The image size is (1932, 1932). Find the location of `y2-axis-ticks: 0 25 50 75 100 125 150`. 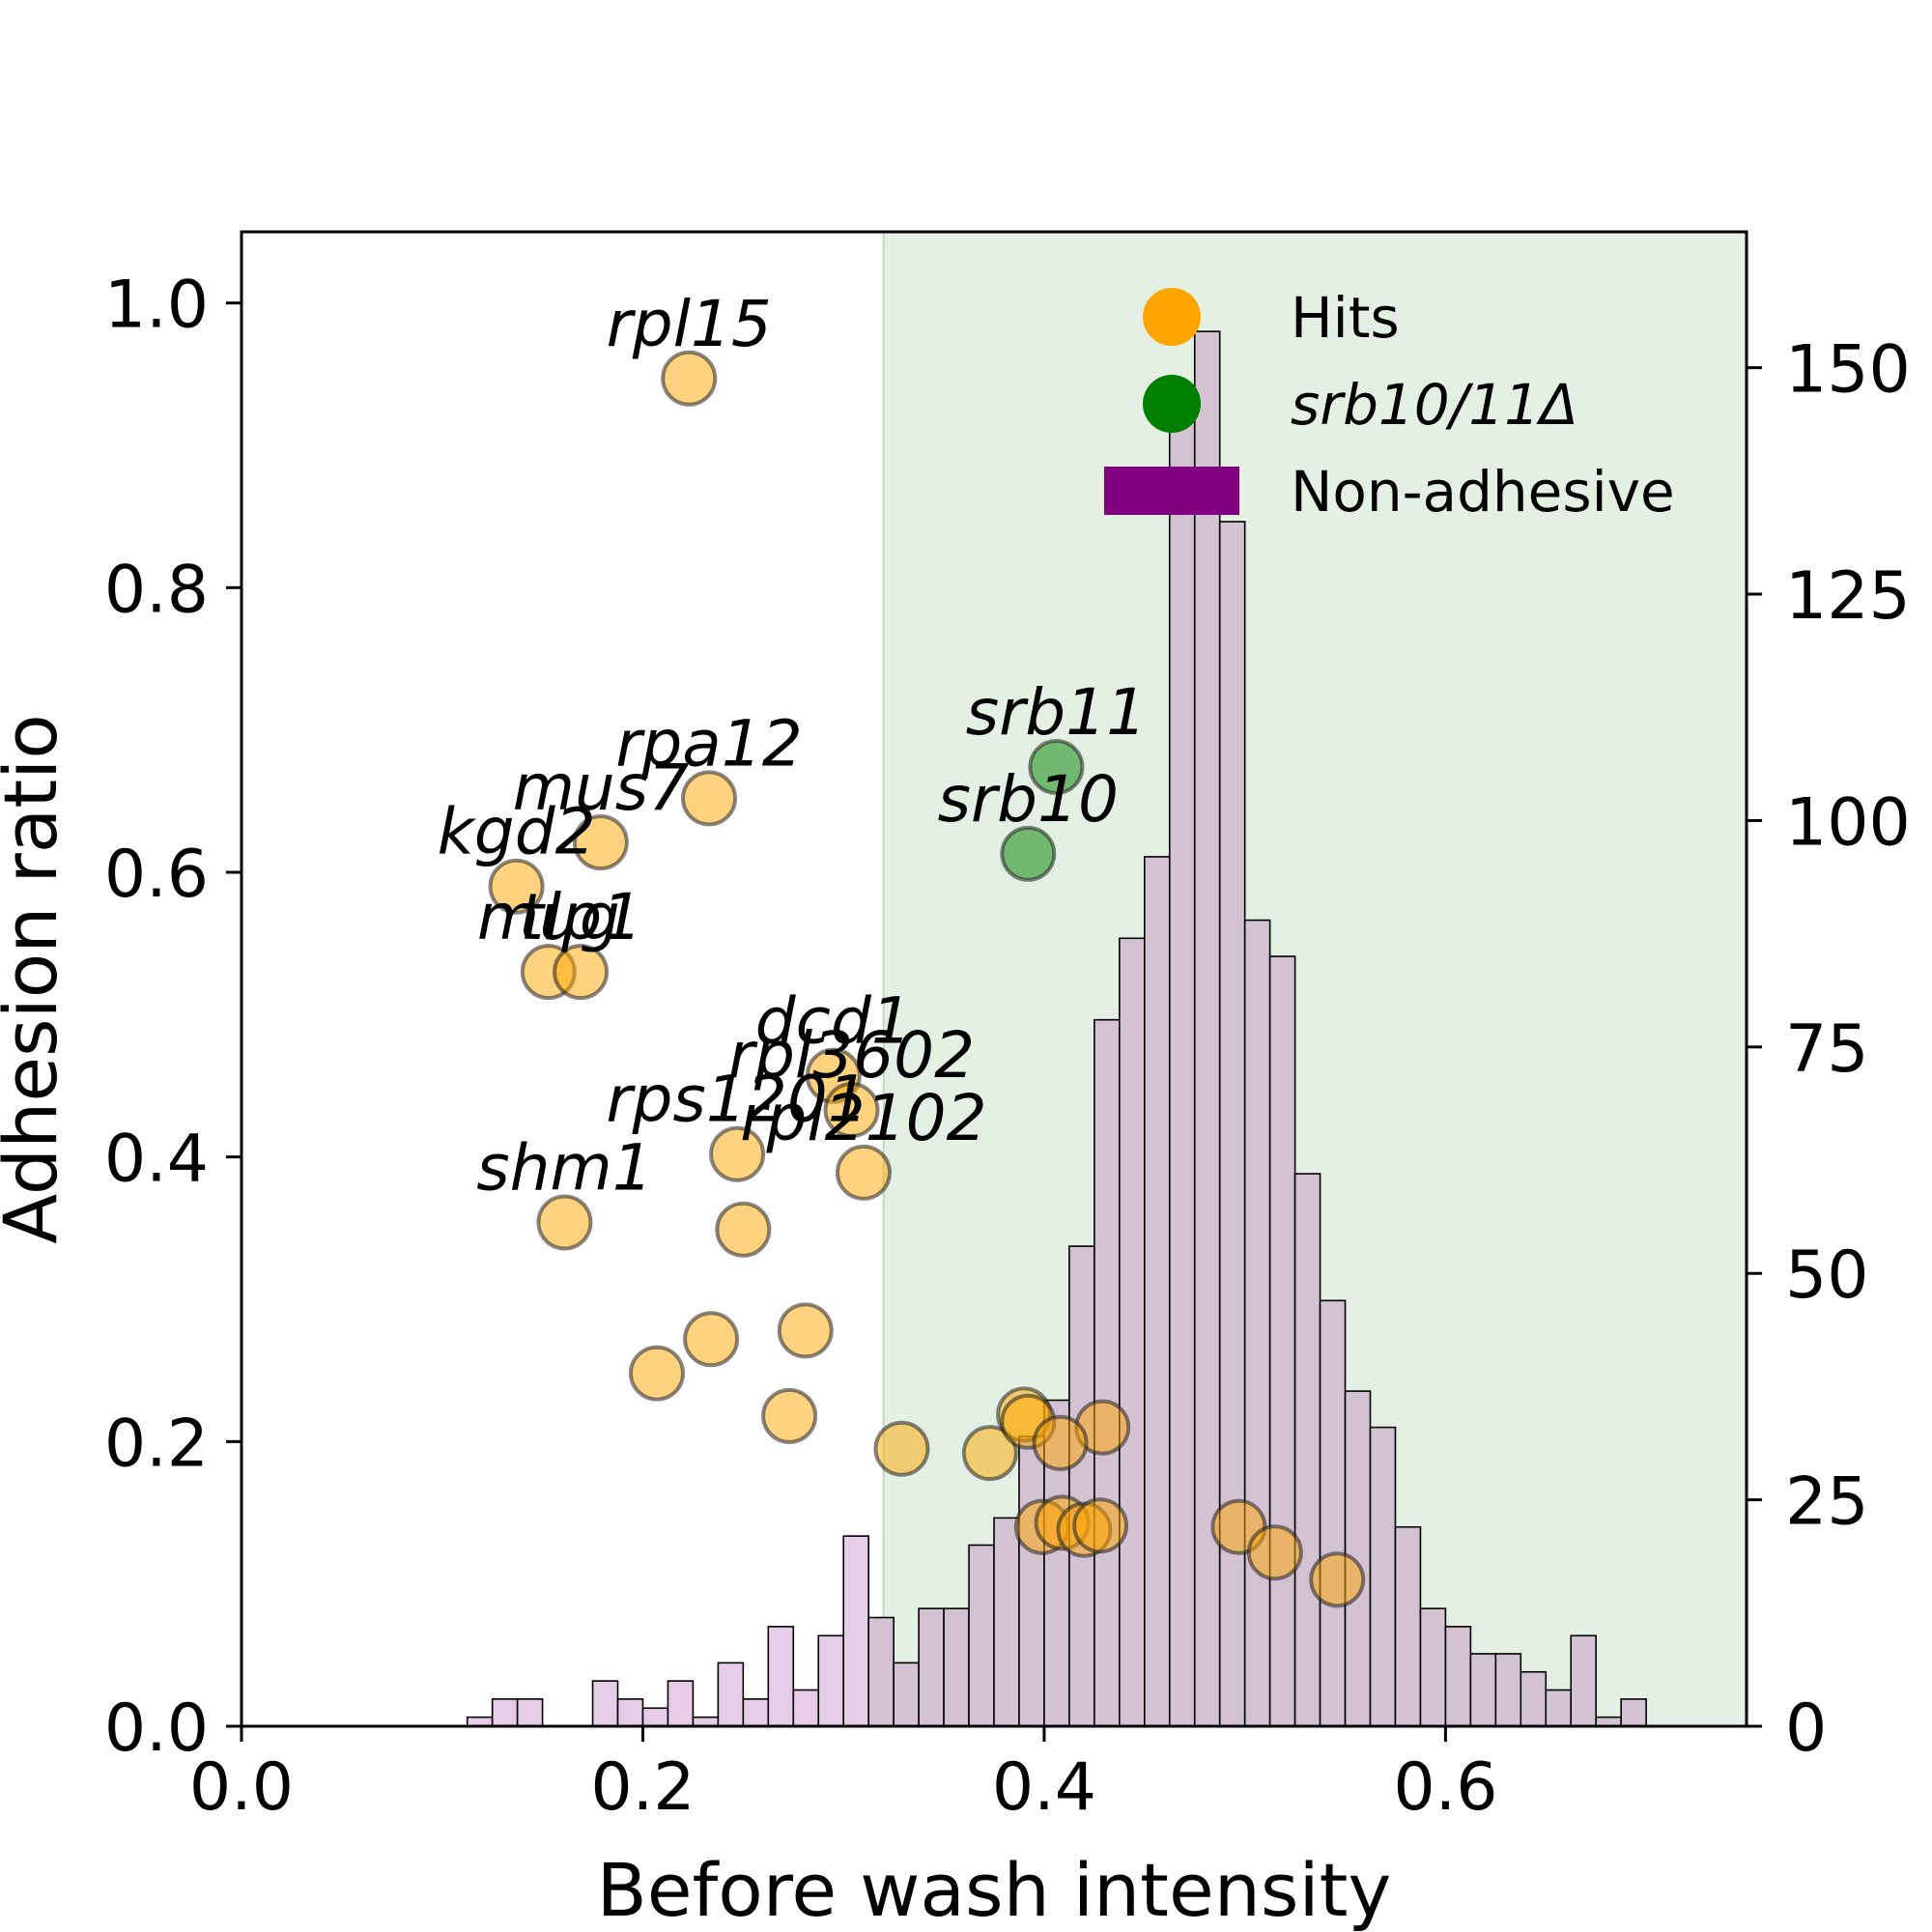

y2-axis-ticks: 0 25 50 75 100 125 150 is located at coordinates (1829, 1049).